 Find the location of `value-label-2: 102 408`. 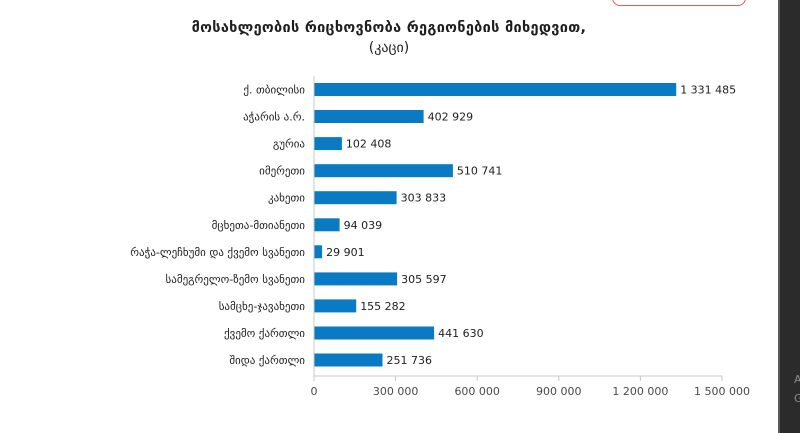

value-label-2: 102 408 is located at coordinates (369, 144).